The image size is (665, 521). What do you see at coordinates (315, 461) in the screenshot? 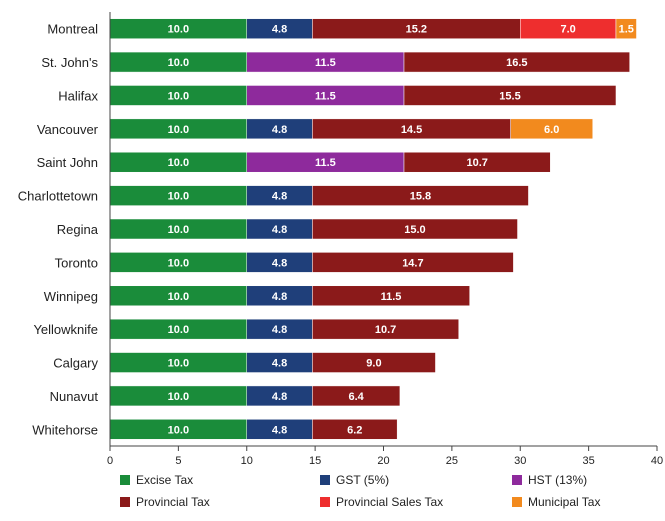
I see `x-tick-label-15: 15` at bounding box center [315, 461].